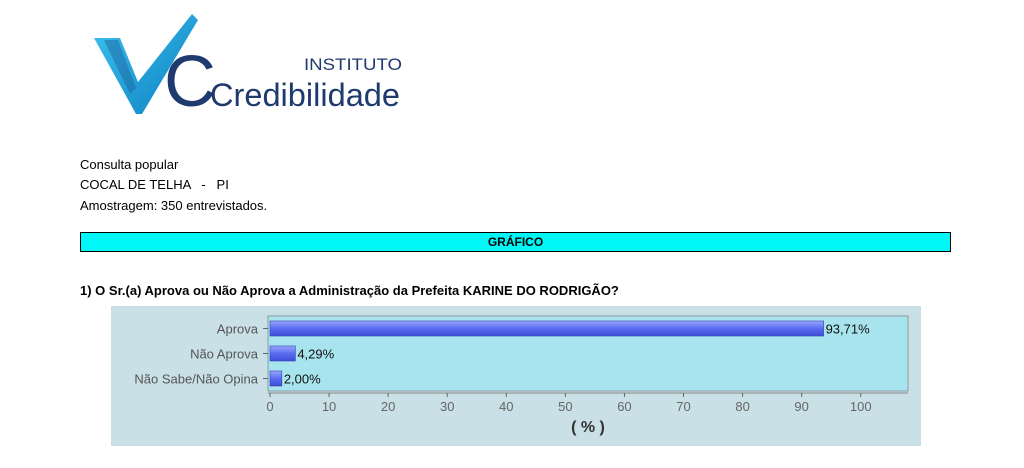 The height and width of the screenshot is (468, 1024). What do you see at coordinates (329, 406) in the screenshot?
I see `x-tick-label-1: 10` at bounding box center [329, 406].